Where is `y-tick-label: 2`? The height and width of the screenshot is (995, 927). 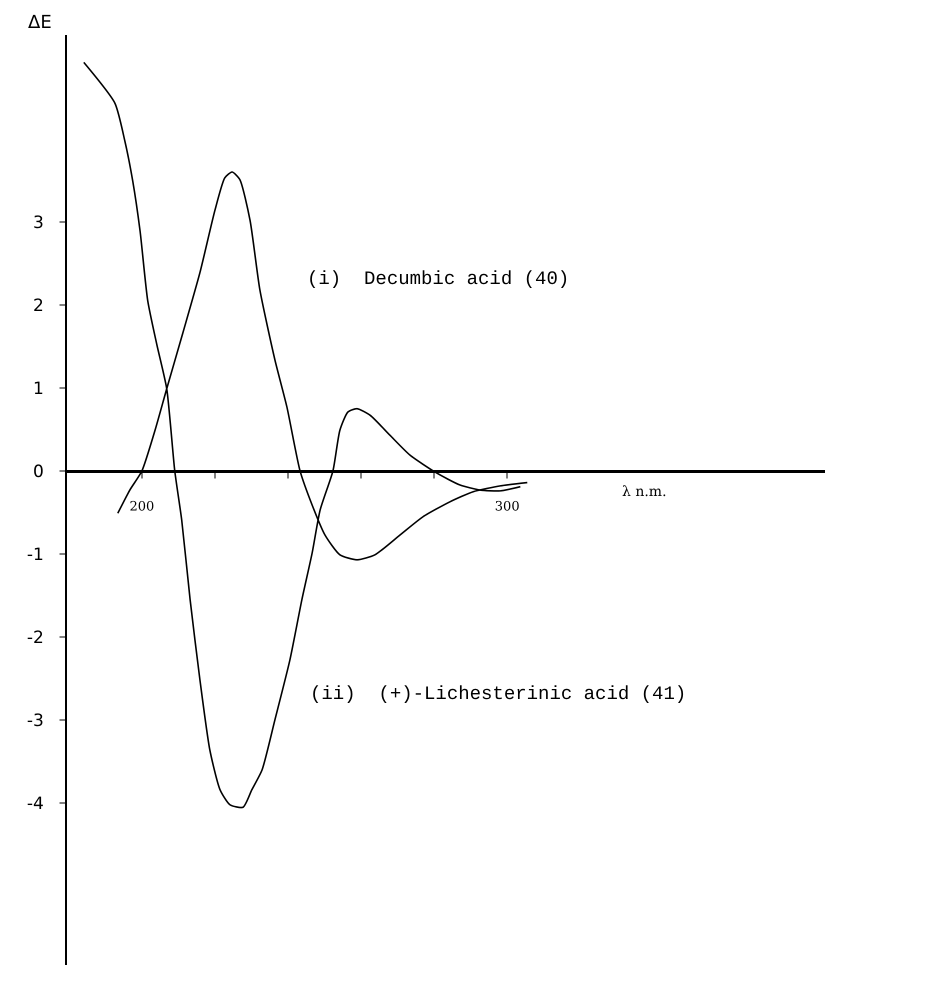
y-tick-label: 2 is located at coordinates (38, 306).